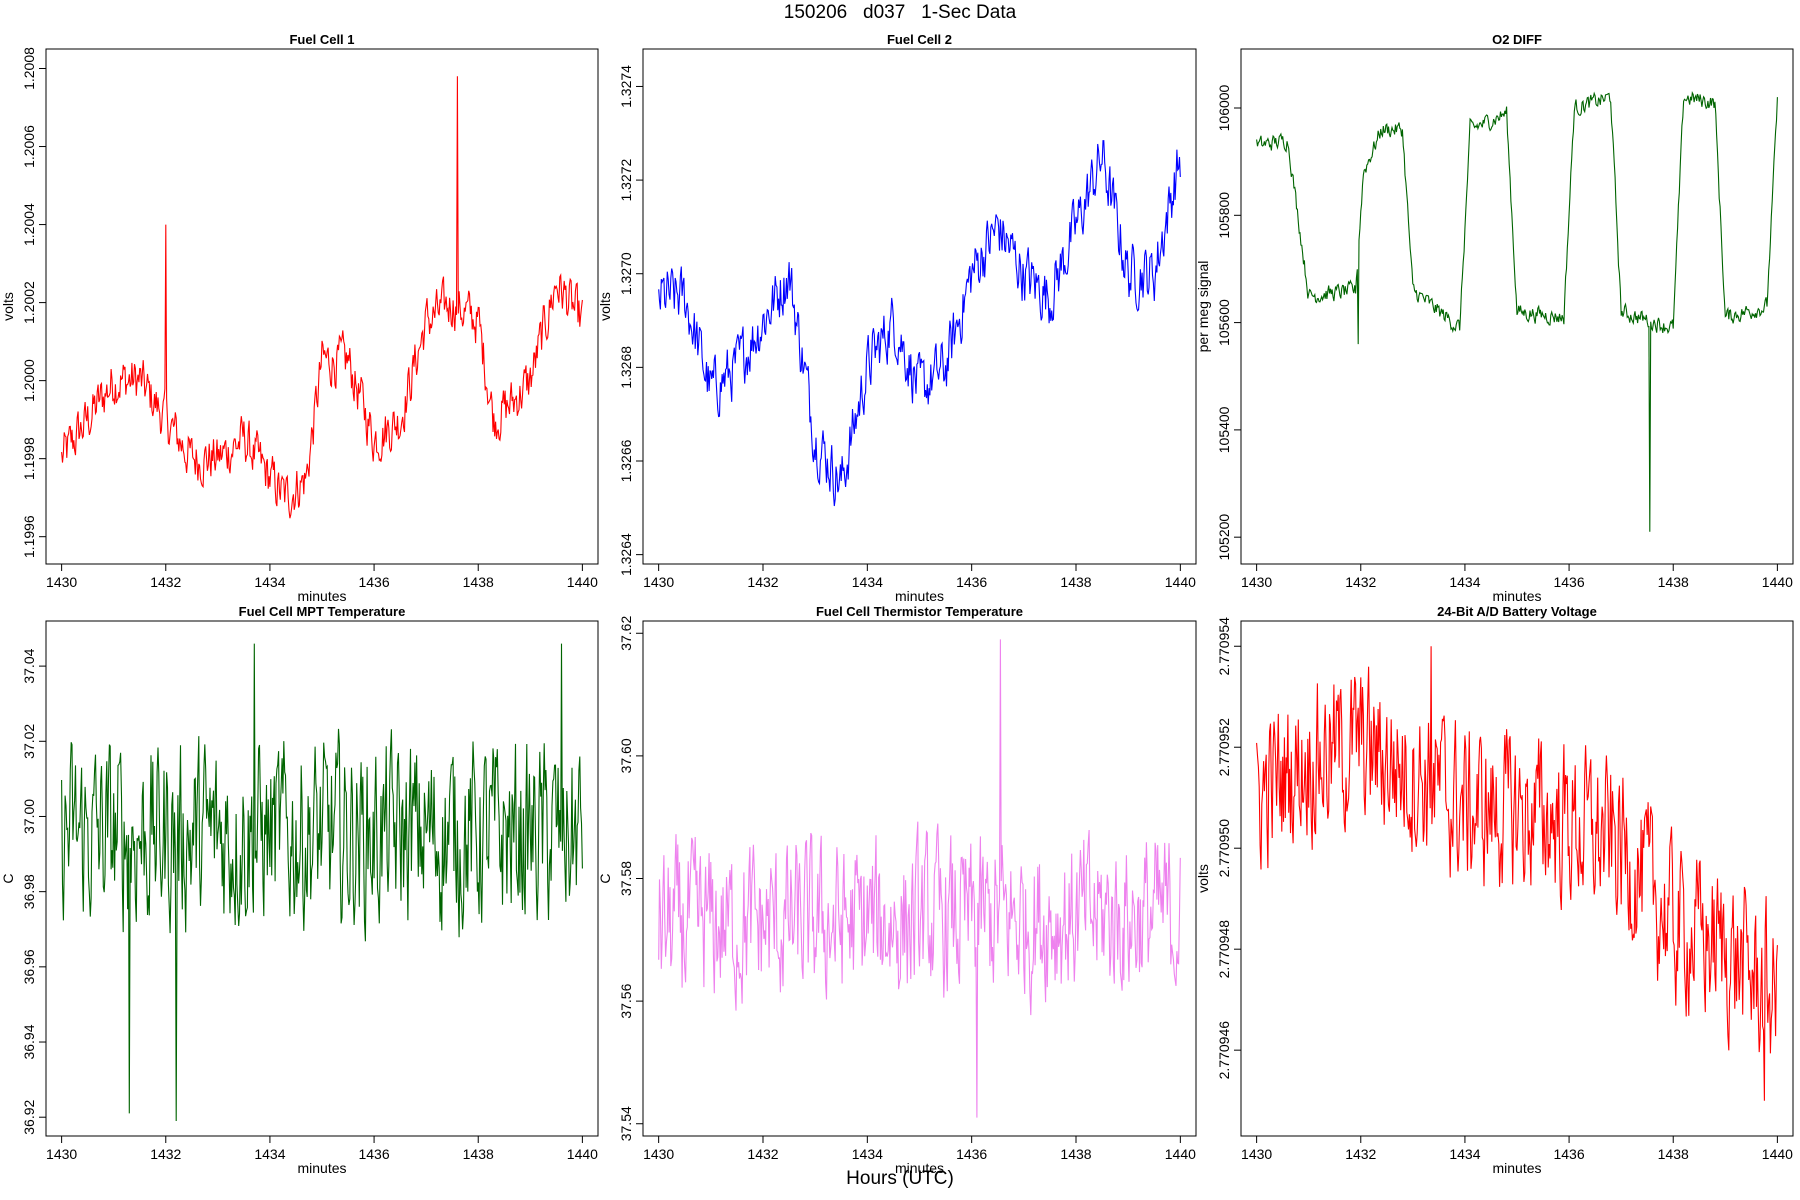  Describe the element at coordinates (29, 1116) in the screenshot. I see `y-tick-label: 36.92` at that location.